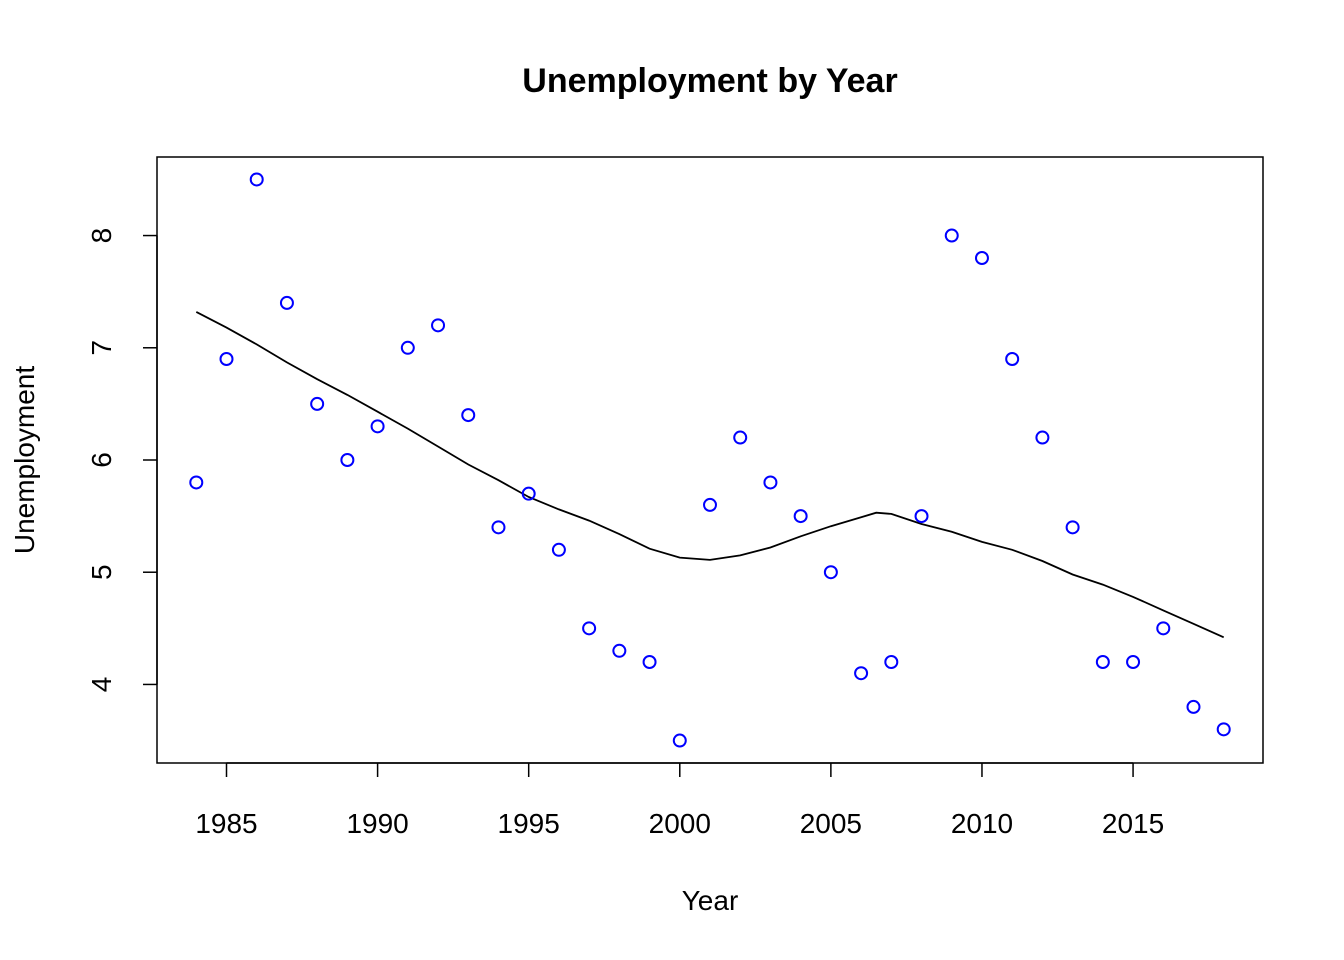 This screenshot has width=1344, height=960. What do you see at coordinates (982, 823) in the screenshot?
I see `x-tick-label: 2010` at bounding box center [982, 823].